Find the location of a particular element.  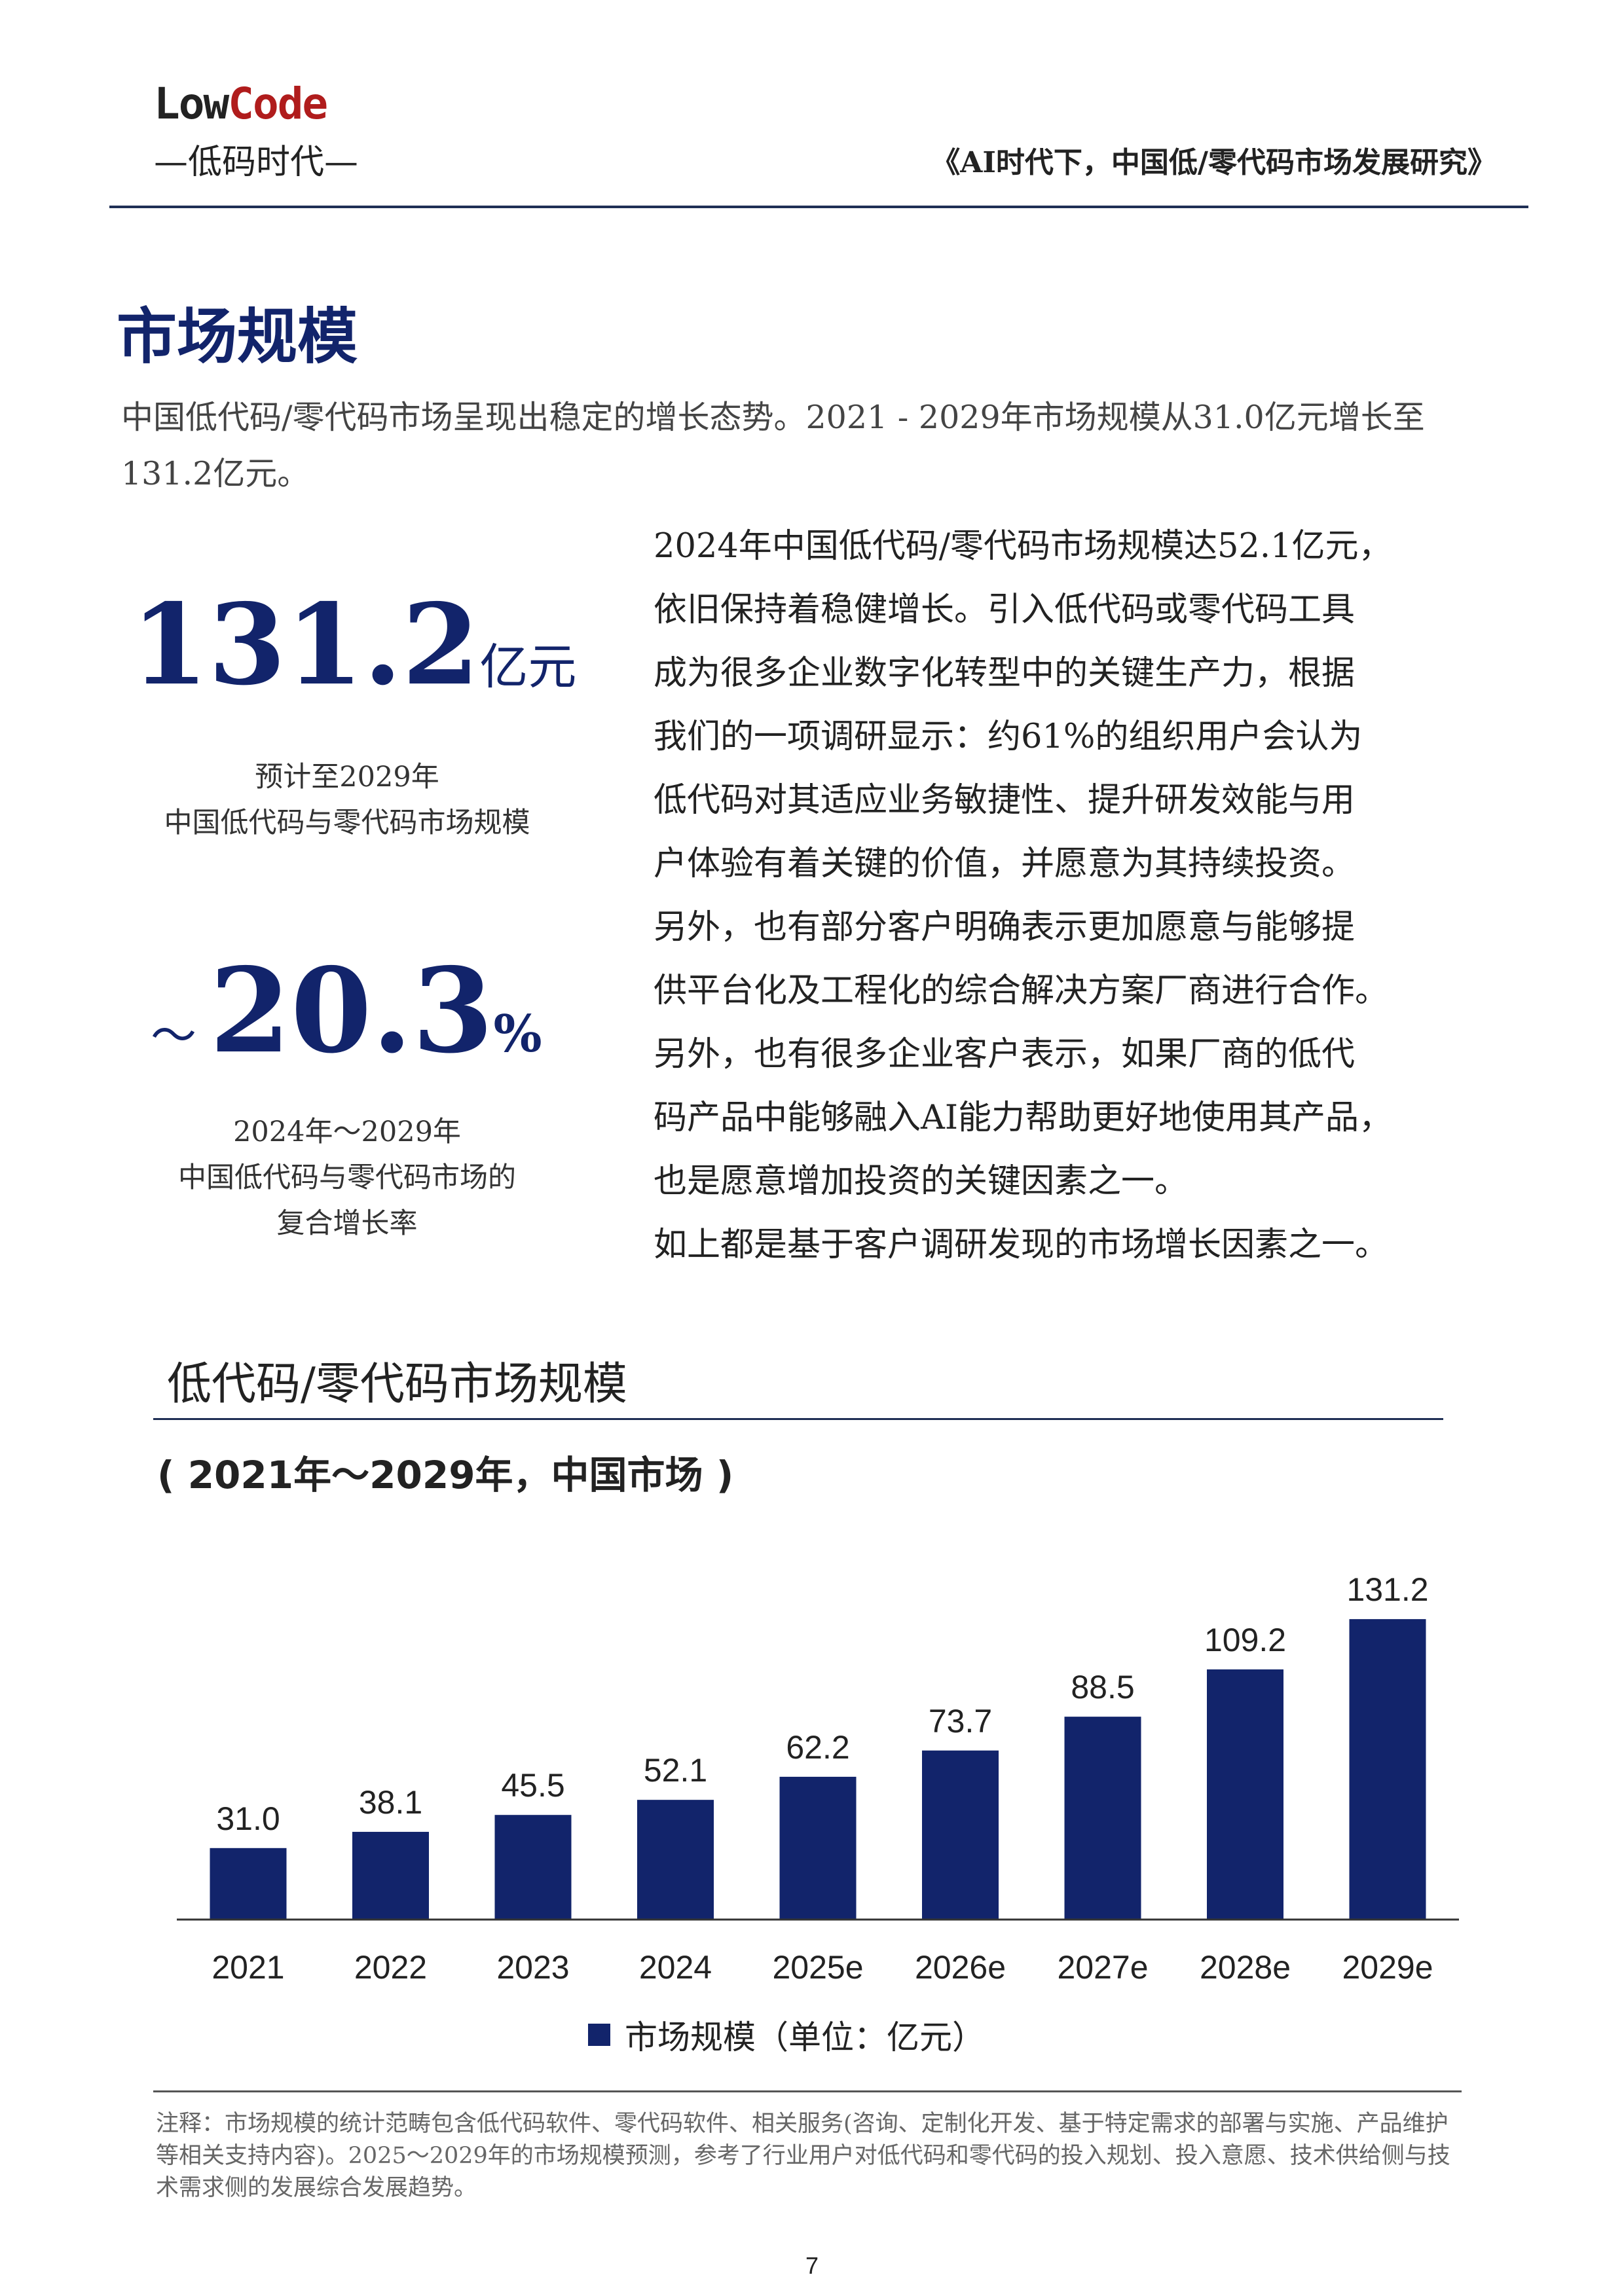

bar-2023 is located at coordinates (533, 1867).